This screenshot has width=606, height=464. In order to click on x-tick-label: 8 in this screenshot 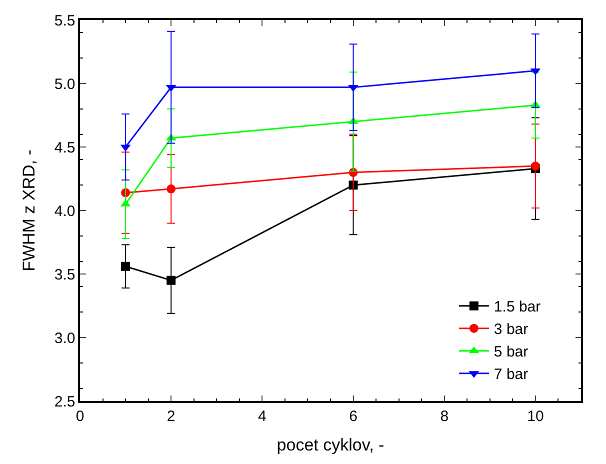, I will do `click(444, 416)`.